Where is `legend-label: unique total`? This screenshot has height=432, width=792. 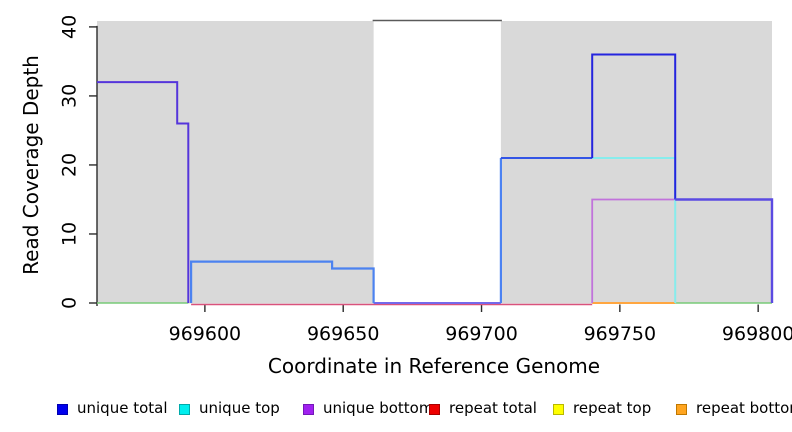 legend-label: unique total is located at coordinates (122, 408).